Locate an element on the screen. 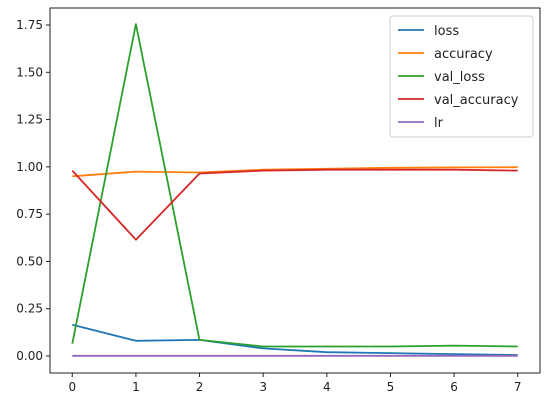 This screenshot has height=406, width=550. series-line-loss is located at coordinates (295, 339).